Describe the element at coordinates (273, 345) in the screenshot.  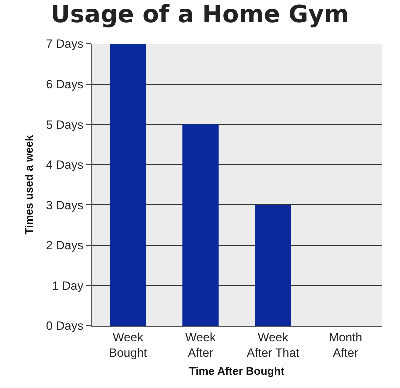
I see `x-tick-label: Week After That` at that location.